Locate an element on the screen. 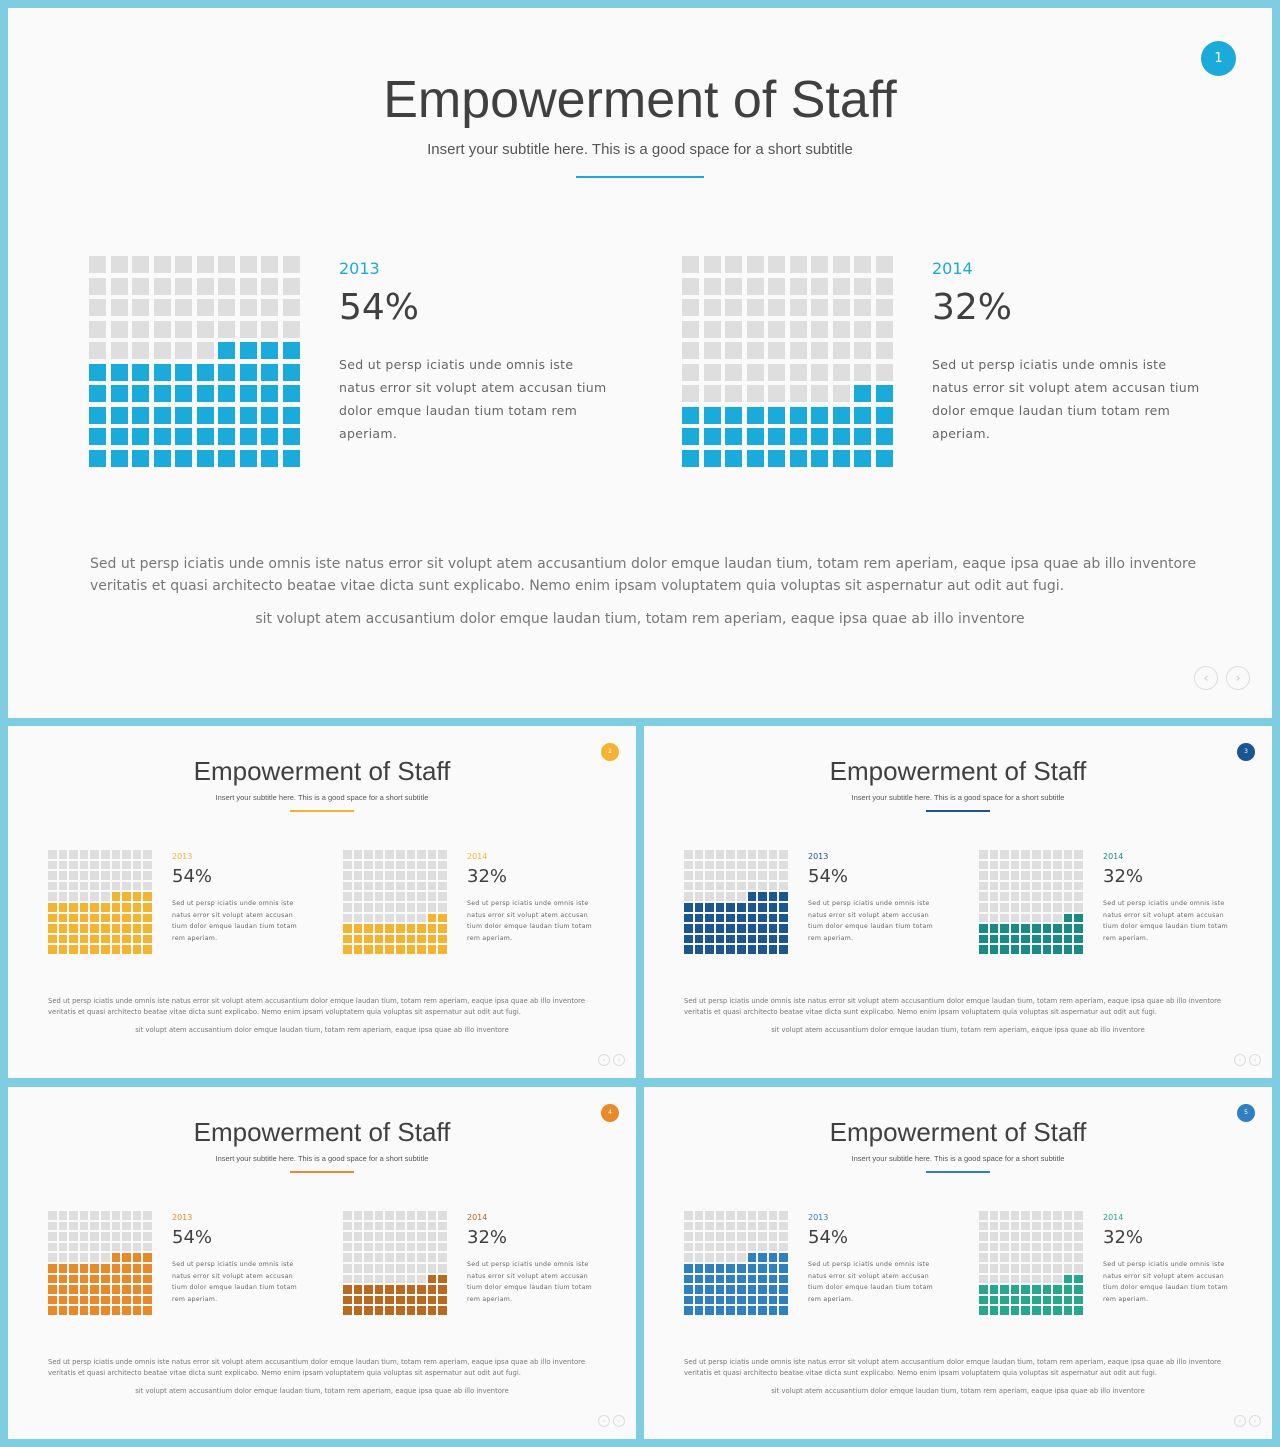 The height and width of the screenshot is (1447, 1280). title-underline is located at coordinates (640, 177).